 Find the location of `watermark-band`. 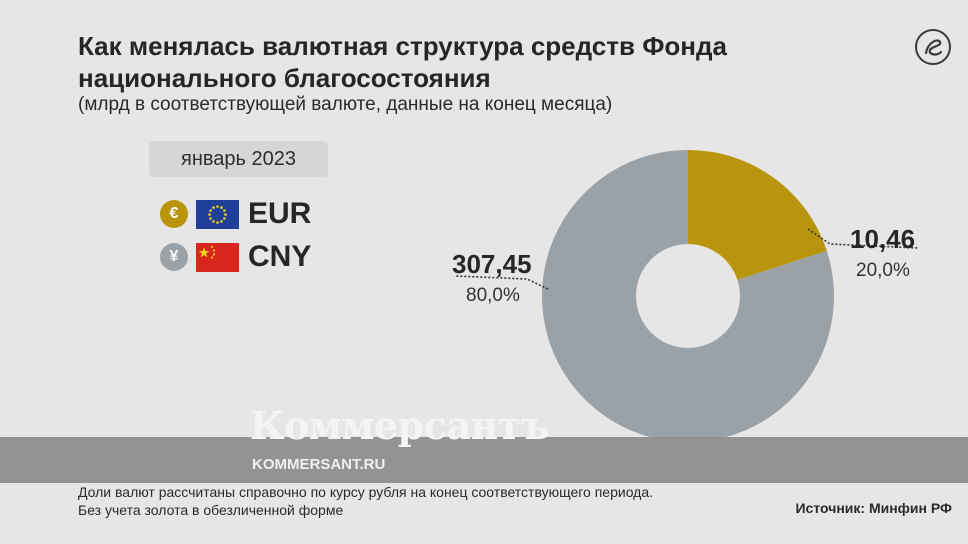

watermark-band is located at coordinates (484, 460).